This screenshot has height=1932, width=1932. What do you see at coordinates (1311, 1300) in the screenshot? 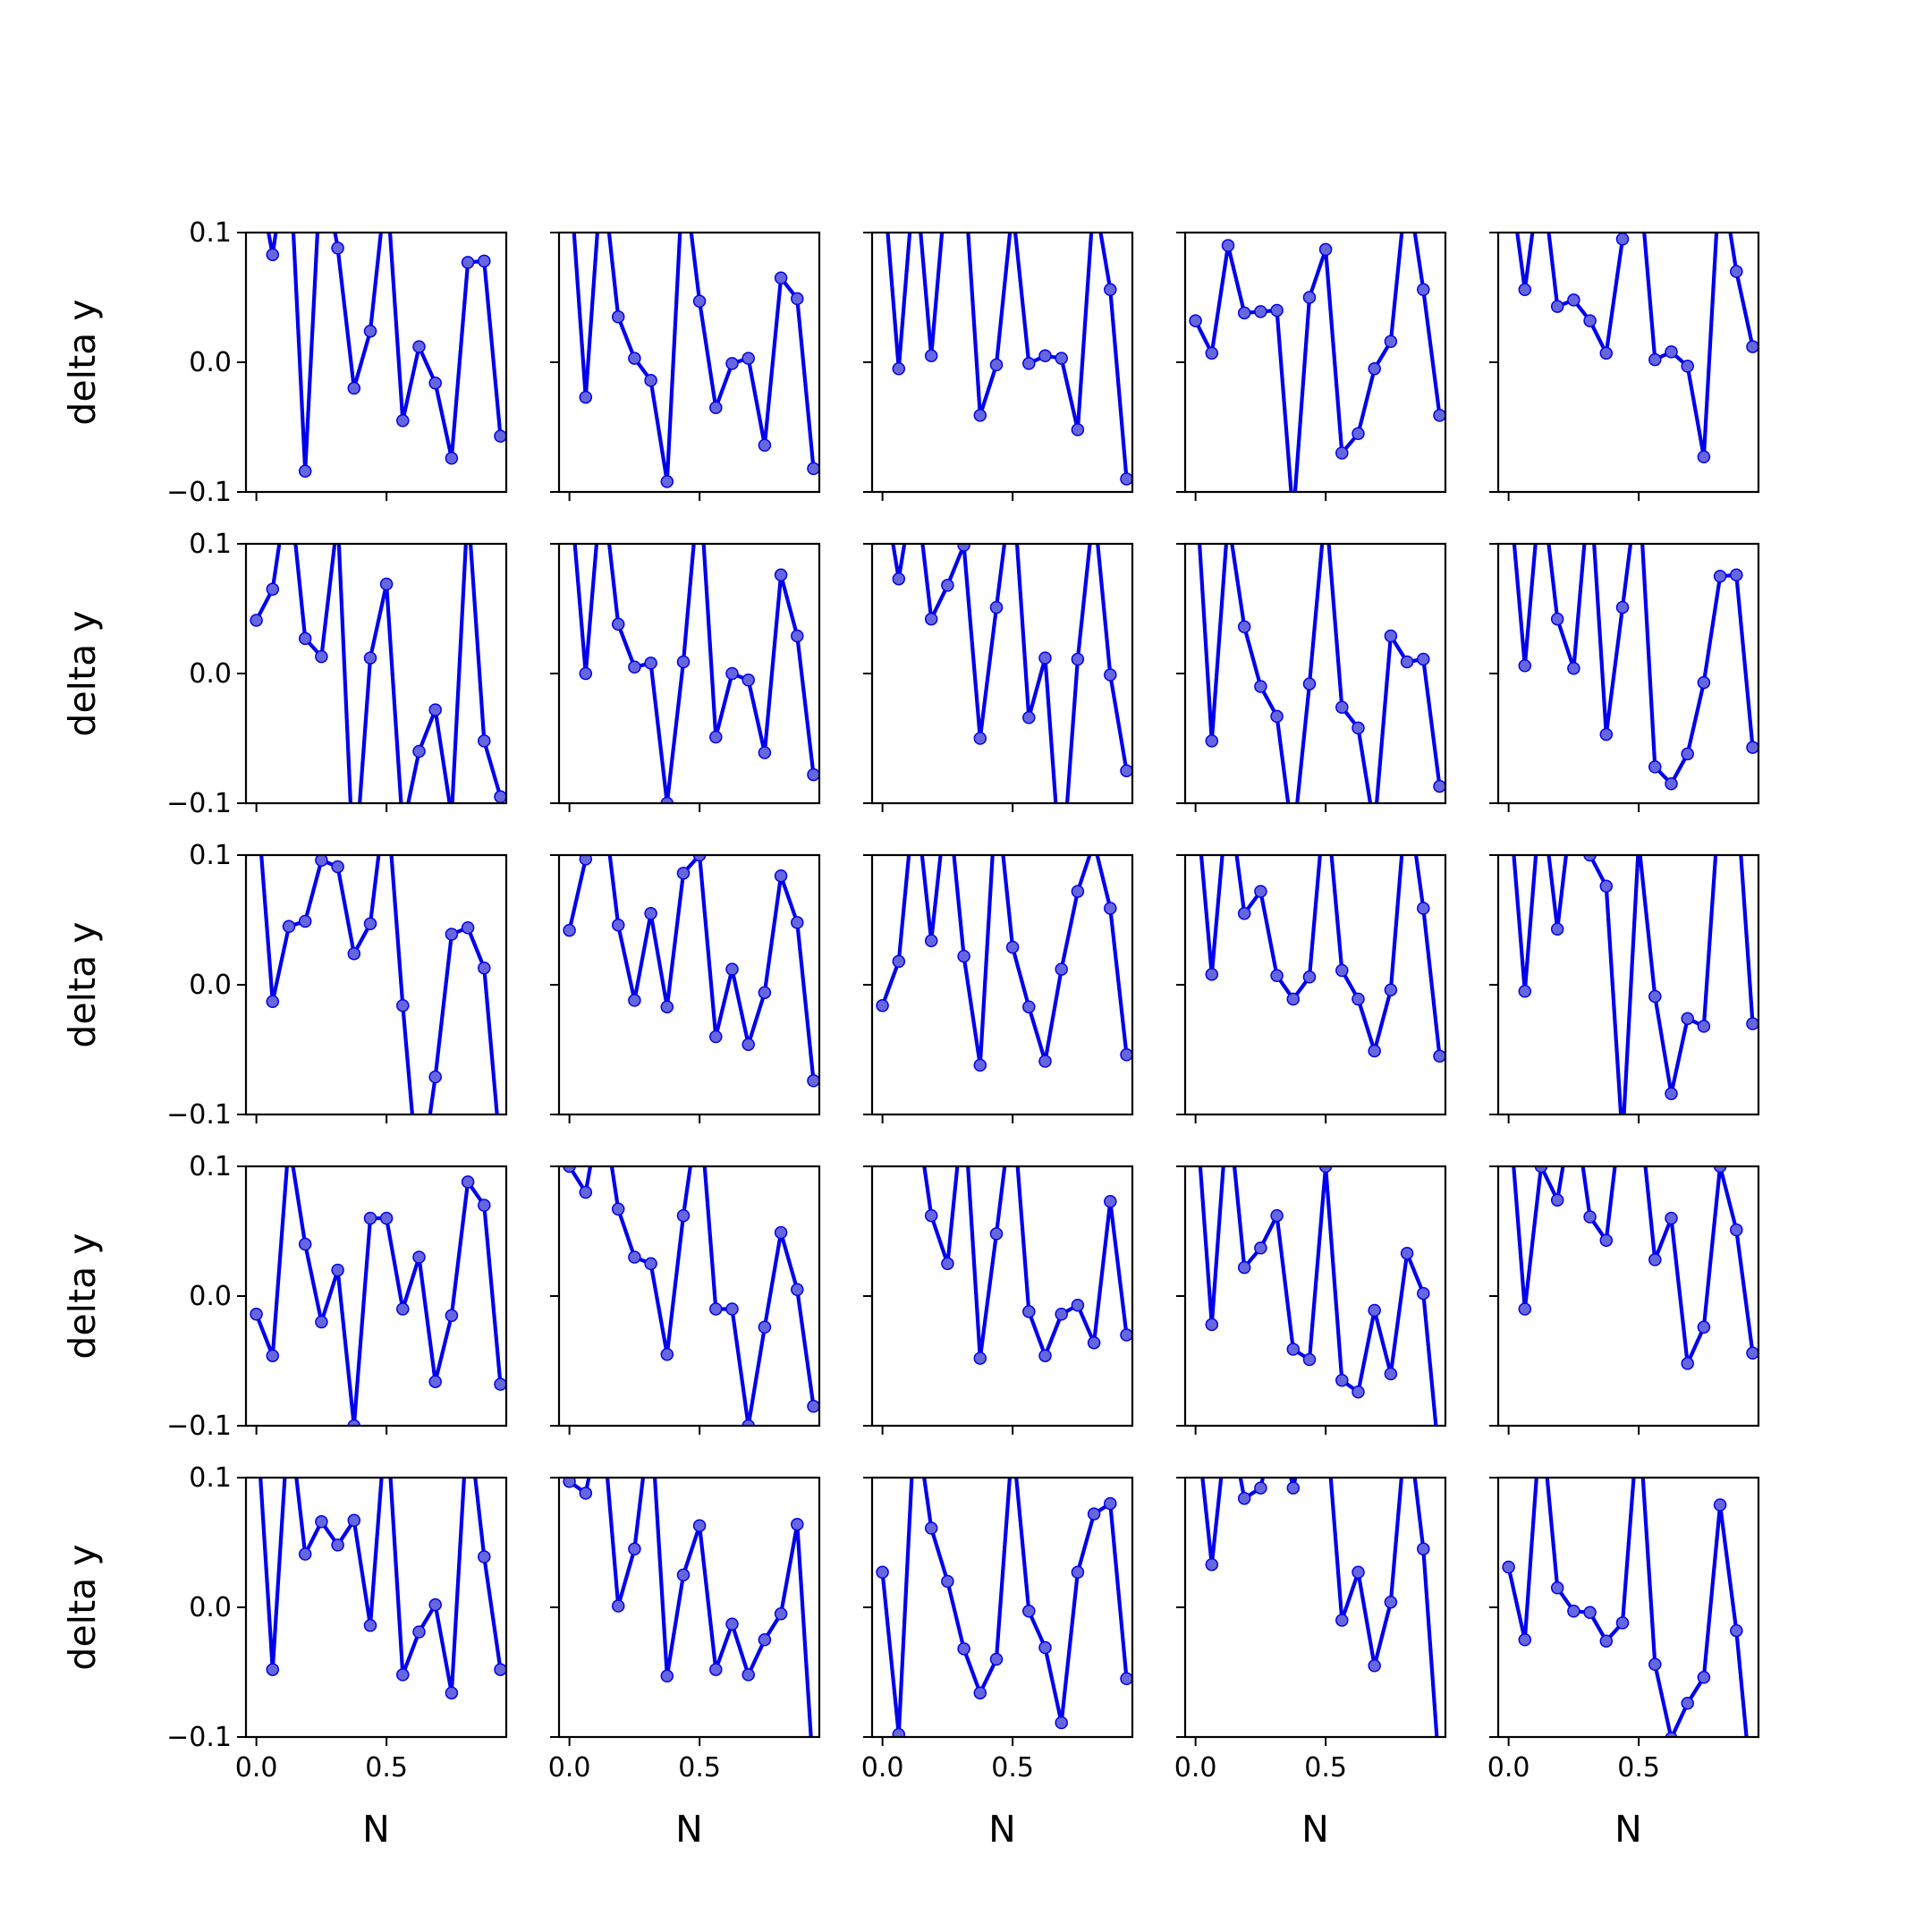
I see `panel-r4-c4` at bounding box center [1311, 1300].